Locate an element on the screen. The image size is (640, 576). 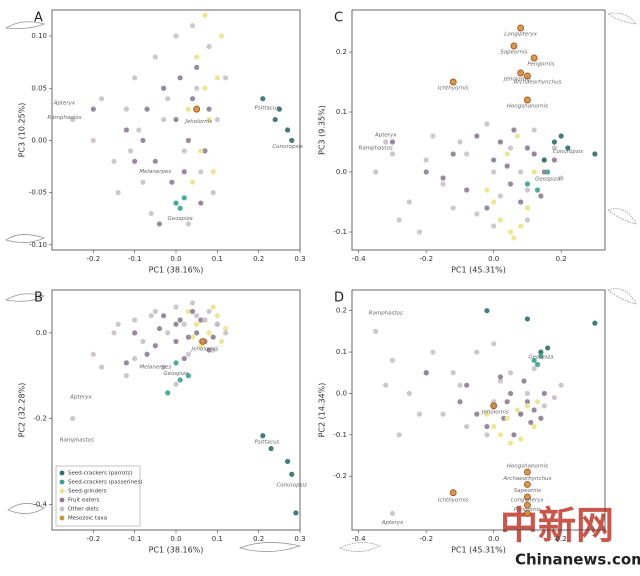
watermark-logo: 中新网 is located at coordinates (557, 526).